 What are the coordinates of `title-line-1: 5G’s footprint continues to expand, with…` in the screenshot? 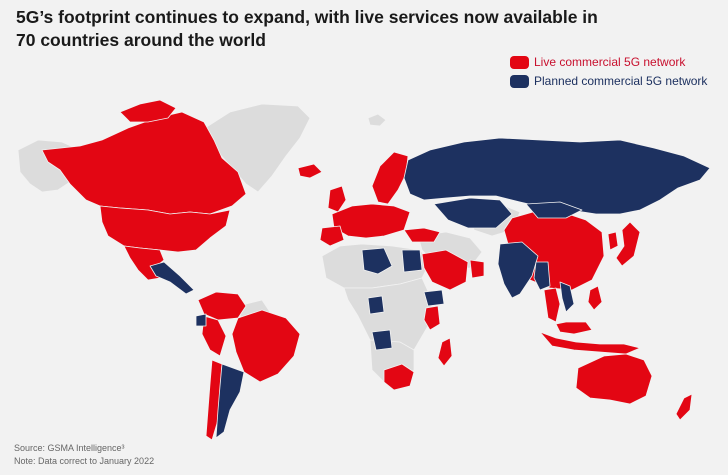 It's located at (307, 17).